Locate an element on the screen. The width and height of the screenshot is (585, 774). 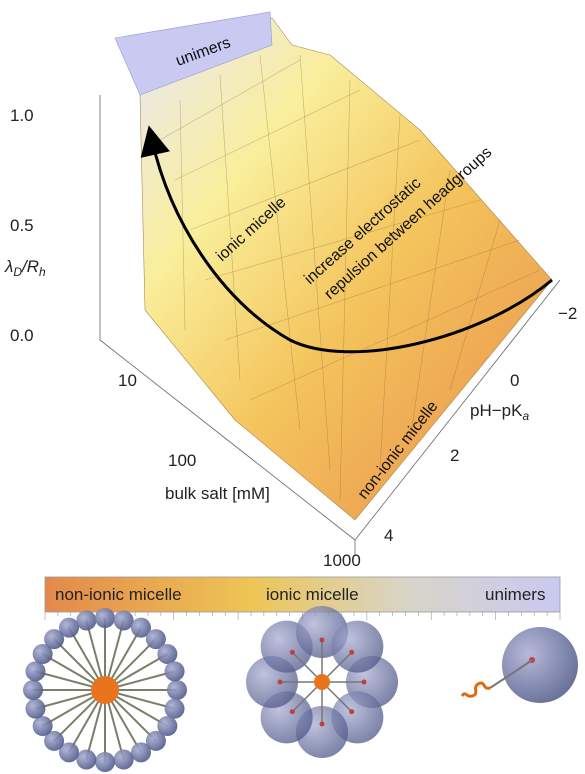
ph-tick-label: −2 is located at coordinates (567, 313).